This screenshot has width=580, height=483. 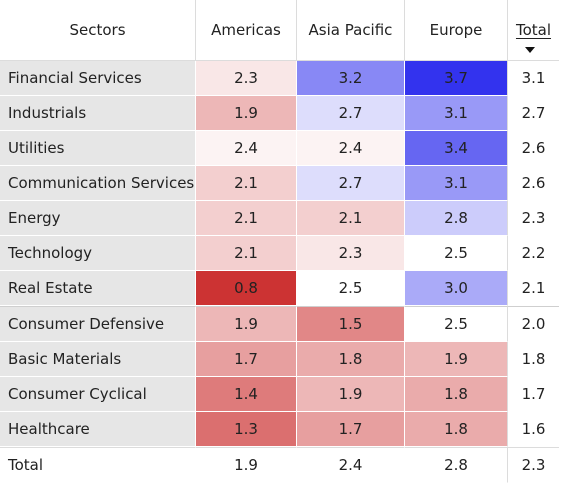 What do you see at coordinates (533, 394) in the screenshot?
I see `row-total-cell: 1.7` at bounding box center [533, 394].